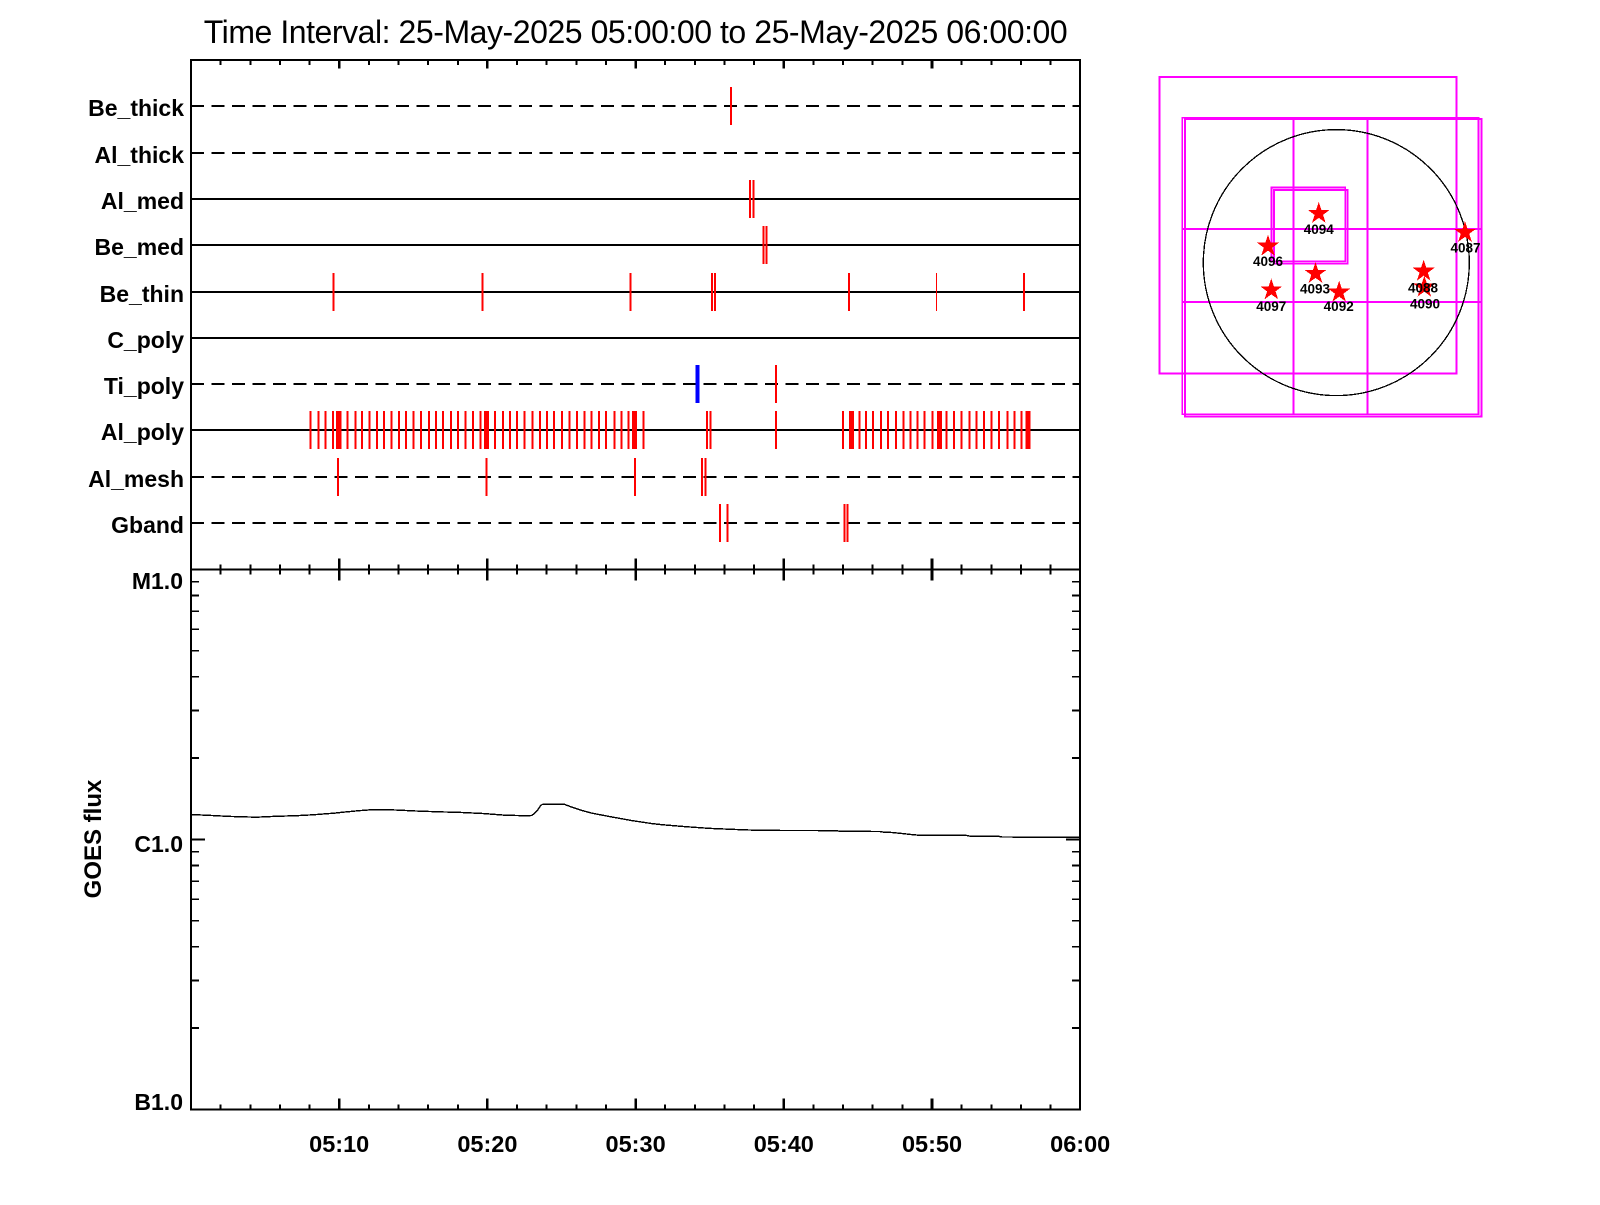  I want to click on svg-text: 4093, so click(1315, 289).